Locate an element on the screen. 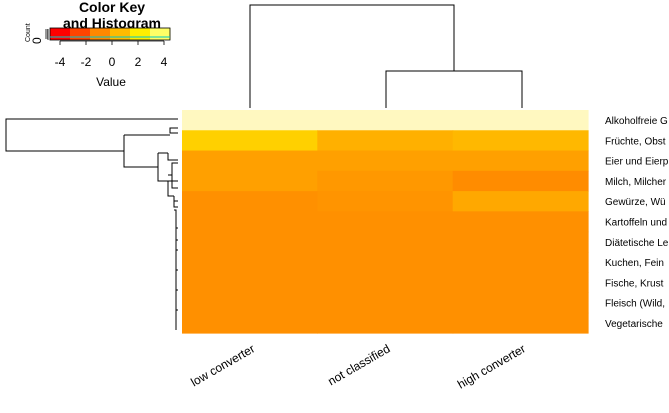 The image size is (669, 413). row-label: Fische, Krust is located at coordinates (634, 283).